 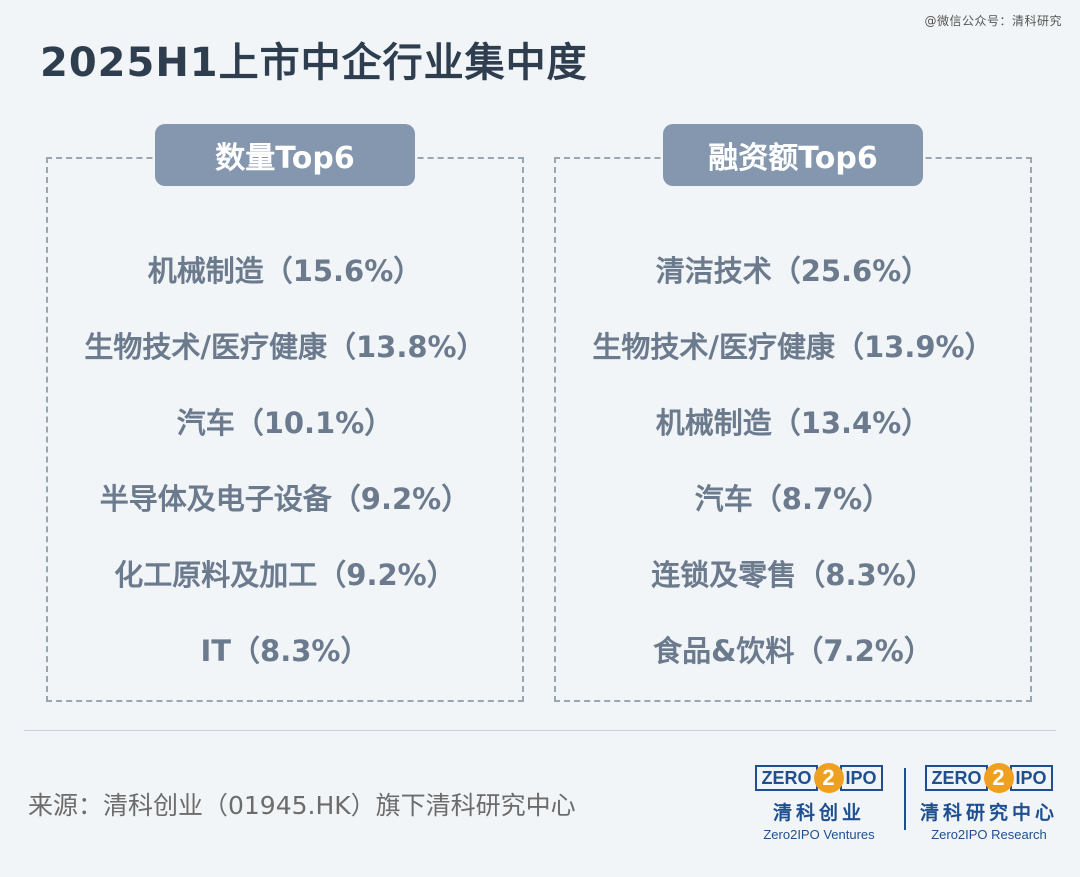 What do you see at coordinates (285, 347) in the screenshot?
I see `list-item: 生物技术/医疗健康（13.8%）` at bounding box center [285, 347].